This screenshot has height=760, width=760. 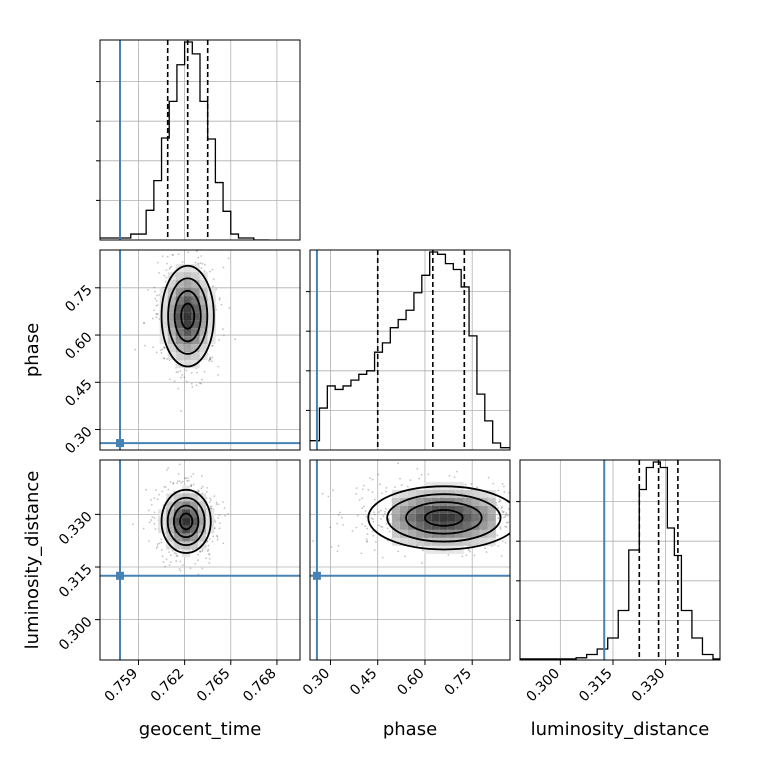 What do you see at coordinates (408, 350) in the screenshot?
I see `hist-panel-phase` at bounding box center [408, 350].